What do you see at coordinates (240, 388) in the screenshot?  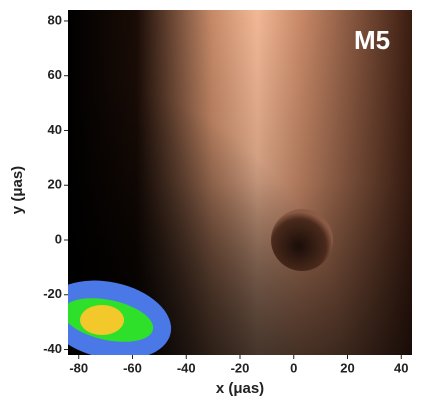 I see `x-axis-label: x (μas)` at bounding box center [240, 388].